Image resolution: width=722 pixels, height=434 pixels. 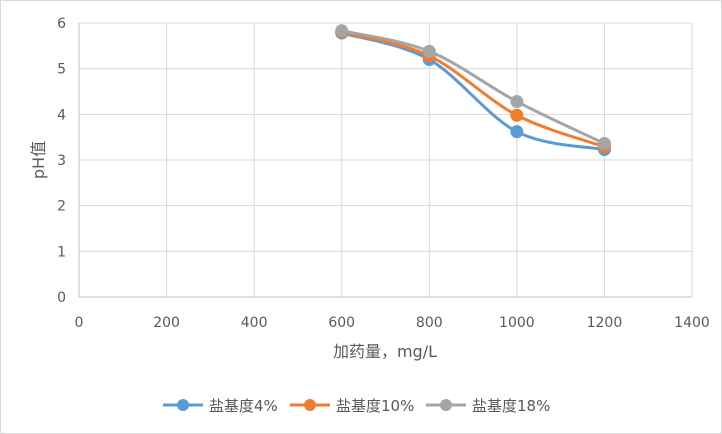 I want to click on y-tick-label: 5, so click(x=61, y=70).